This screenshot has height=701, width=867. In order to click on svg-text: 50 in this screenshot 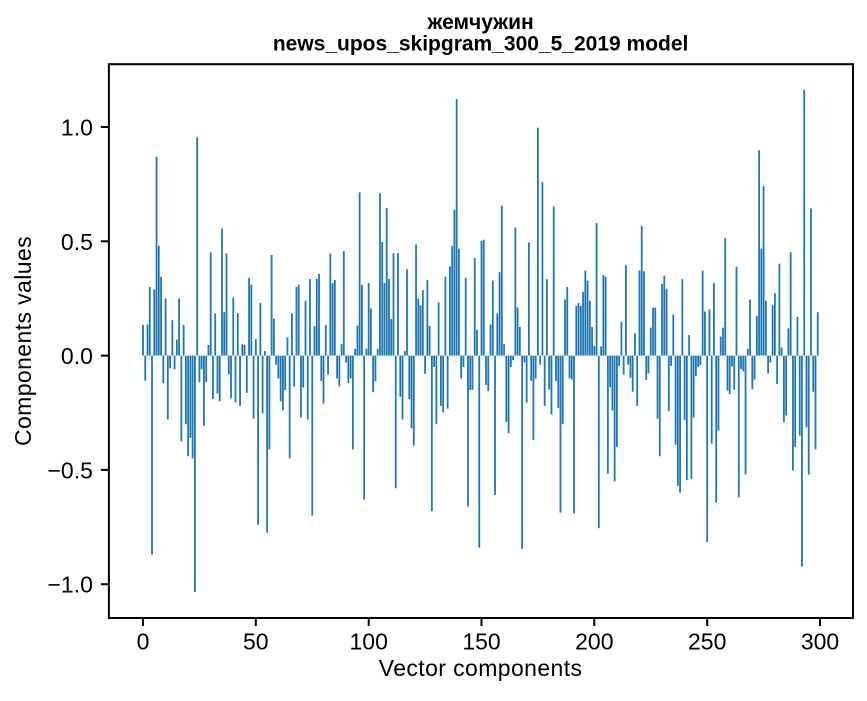, I will do `click(256, 642)`.